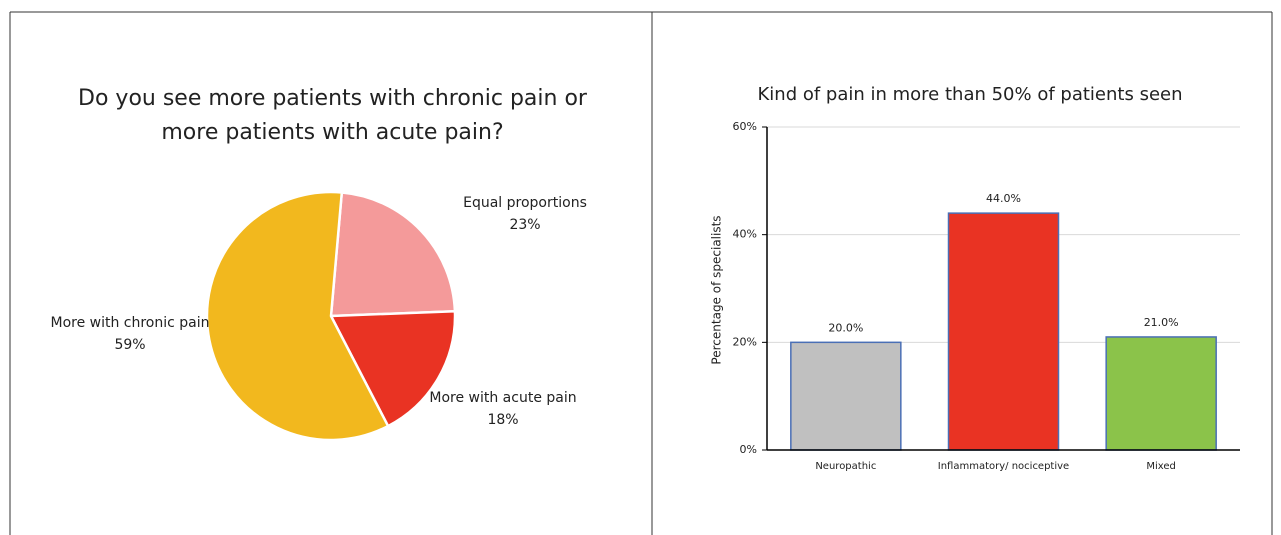  Describe the element at coordinates (717, 289) in the screenshot. I see `y-axis-label: Percentage of specialists` at that location.